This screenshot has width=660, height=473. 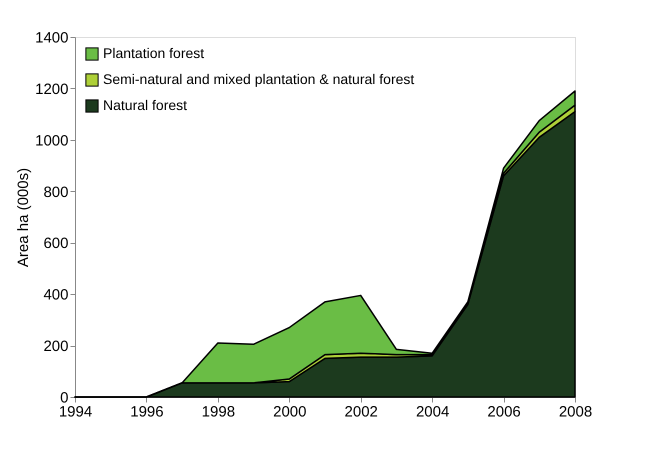 What do you see at coordinates (23, 218) in the screenshot?
I see `y-axis-title: Area ha (000s)` at bounding box center [23, 218].